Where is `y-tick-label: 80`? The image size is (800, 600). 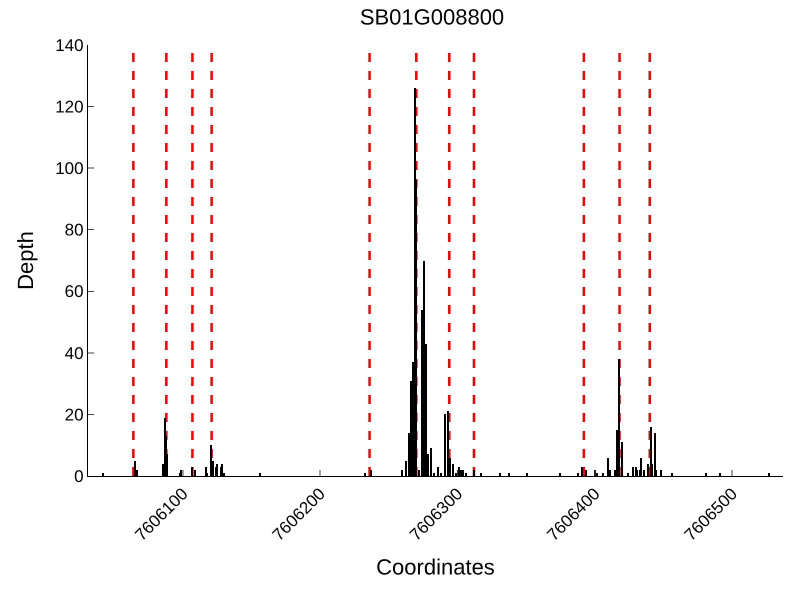
y-tick-label: 80 is located at coordinates (74, 230).